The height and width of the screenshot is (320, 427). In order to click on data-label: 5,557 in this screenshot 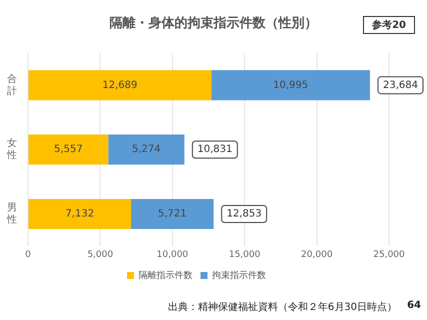, I will do `click(68, 150)`.